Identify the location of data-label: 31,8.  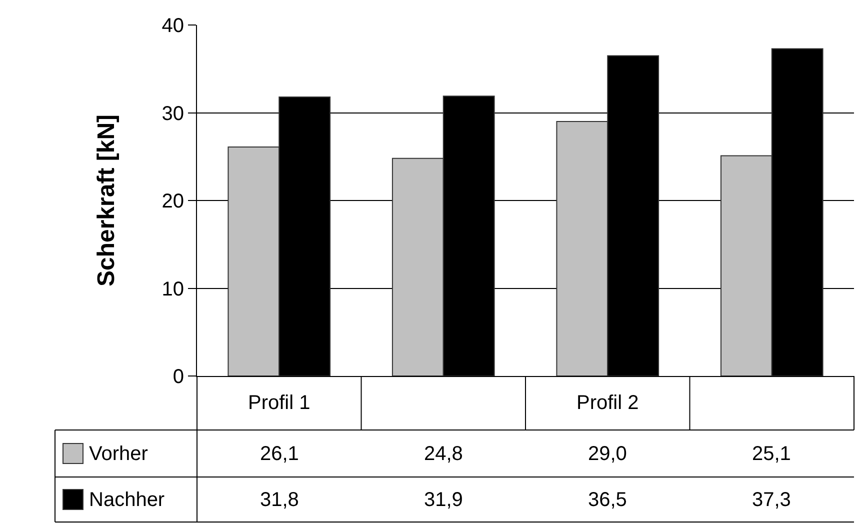
(279, 500).